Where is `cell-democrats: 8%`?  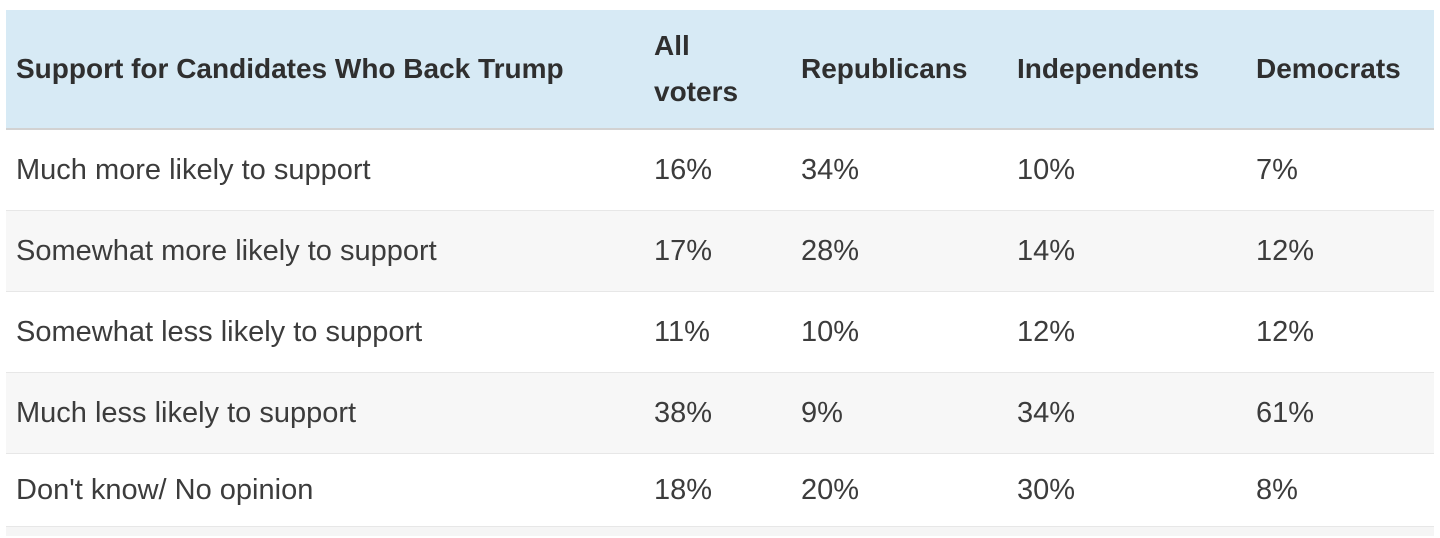
cell-democrats: 8% is located at coordinates (1277, 489).